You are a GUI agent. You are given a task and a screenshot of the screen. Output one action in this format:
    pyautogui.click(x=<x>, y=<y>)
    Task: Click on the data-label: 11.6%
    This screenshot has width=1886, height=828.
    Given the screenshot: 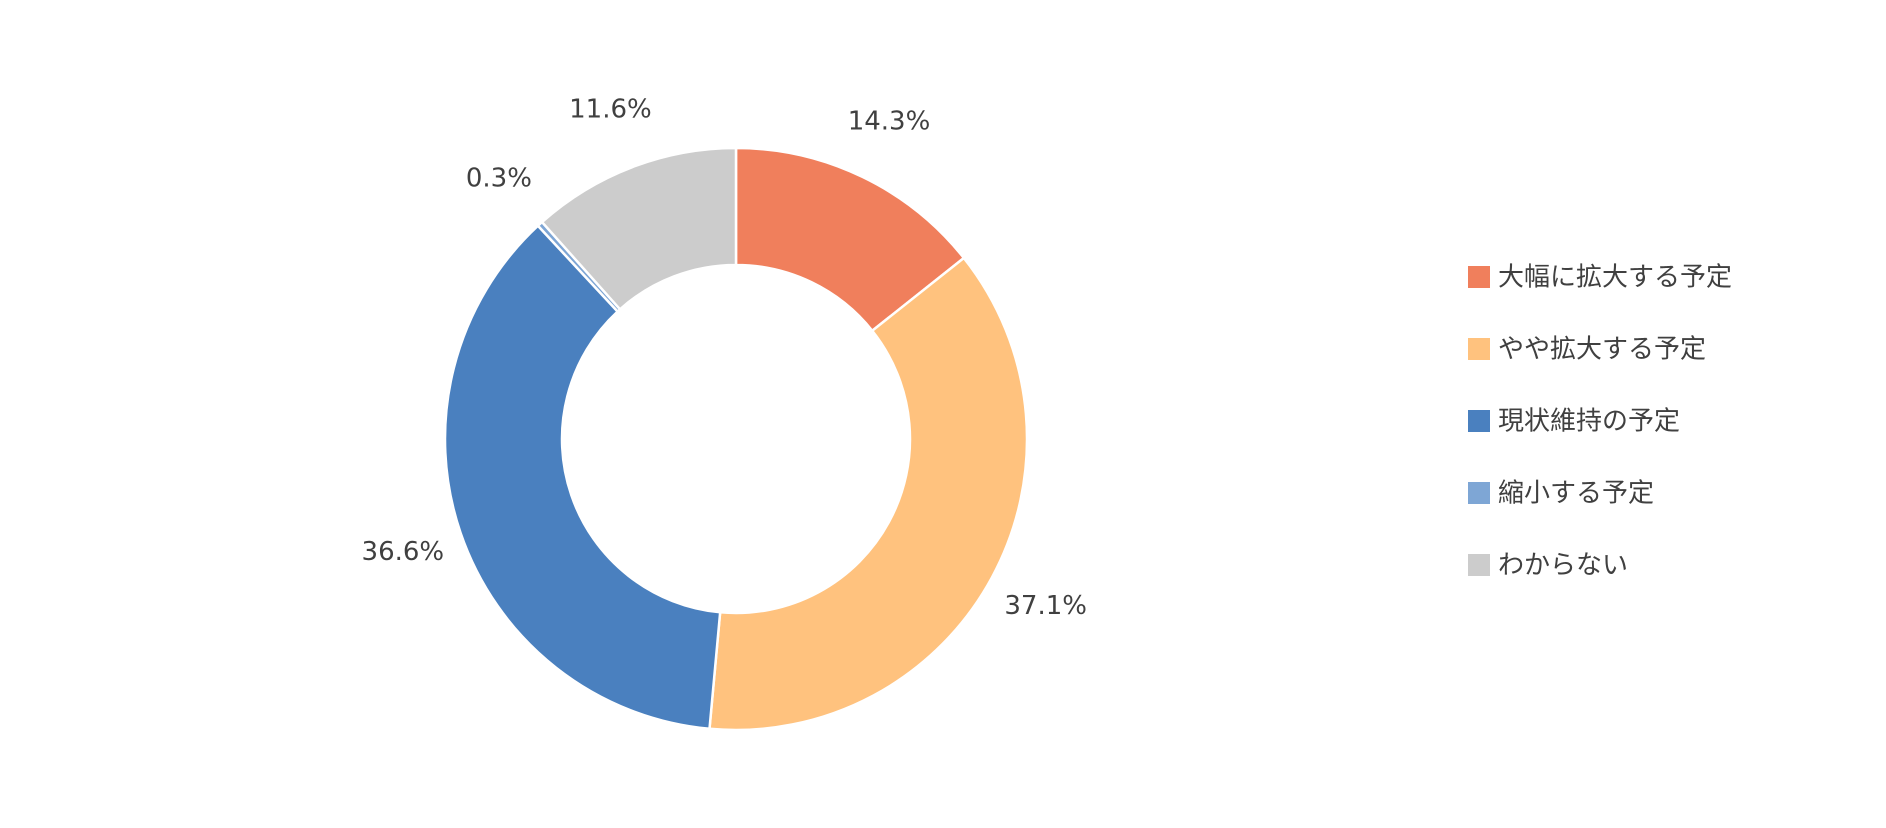 What is the action you would take?
    pyautogui.click(x=610, y=110)
    